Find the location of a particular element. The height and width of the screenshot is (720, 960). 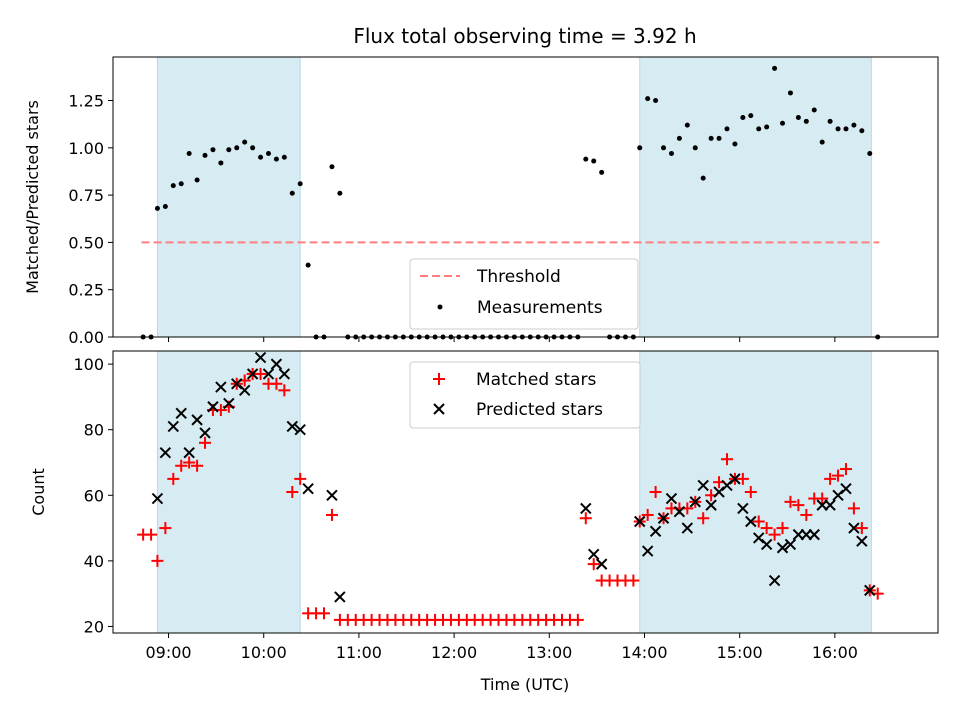

top-y-tick-label: 0.00 is located at coordinates (86, 337).